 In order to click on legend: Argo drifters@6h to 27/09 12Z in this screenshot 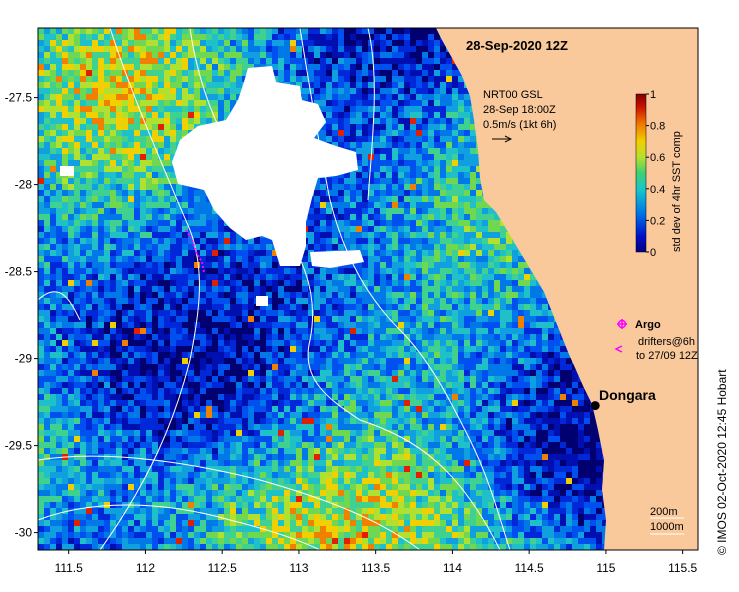, I will do `click(656, 340)`.